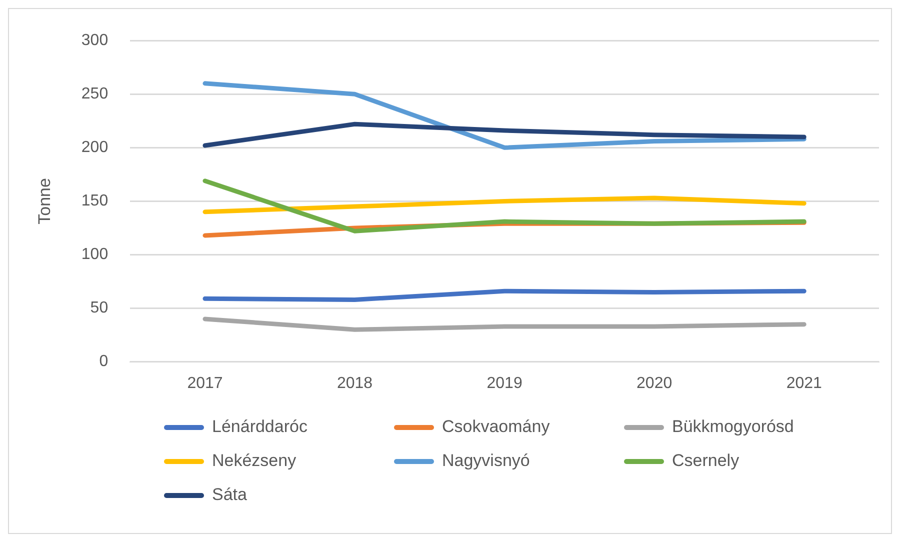 Image resolution: width=902 pixels, height=544 pixels. Describe the element at coordinates (486, 461) in the screenshot. I see `legend-label: Nagyvisnyó` at that location.